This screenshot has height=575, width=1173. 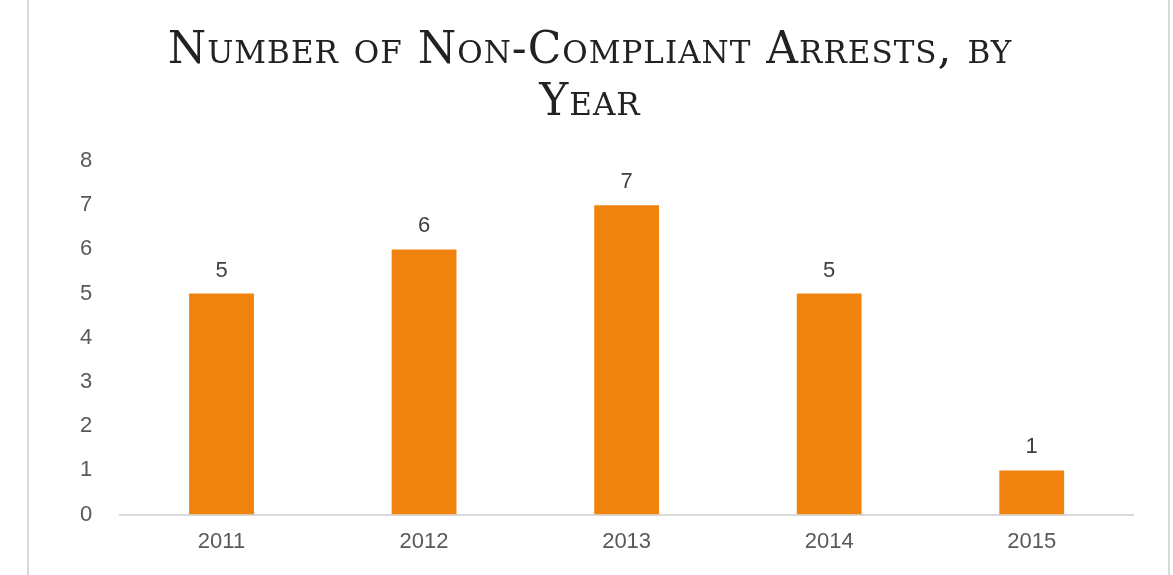 I want to click on chart-title: Number of Non-Compliant Arrests, by Year, so click(x=590, y=74).